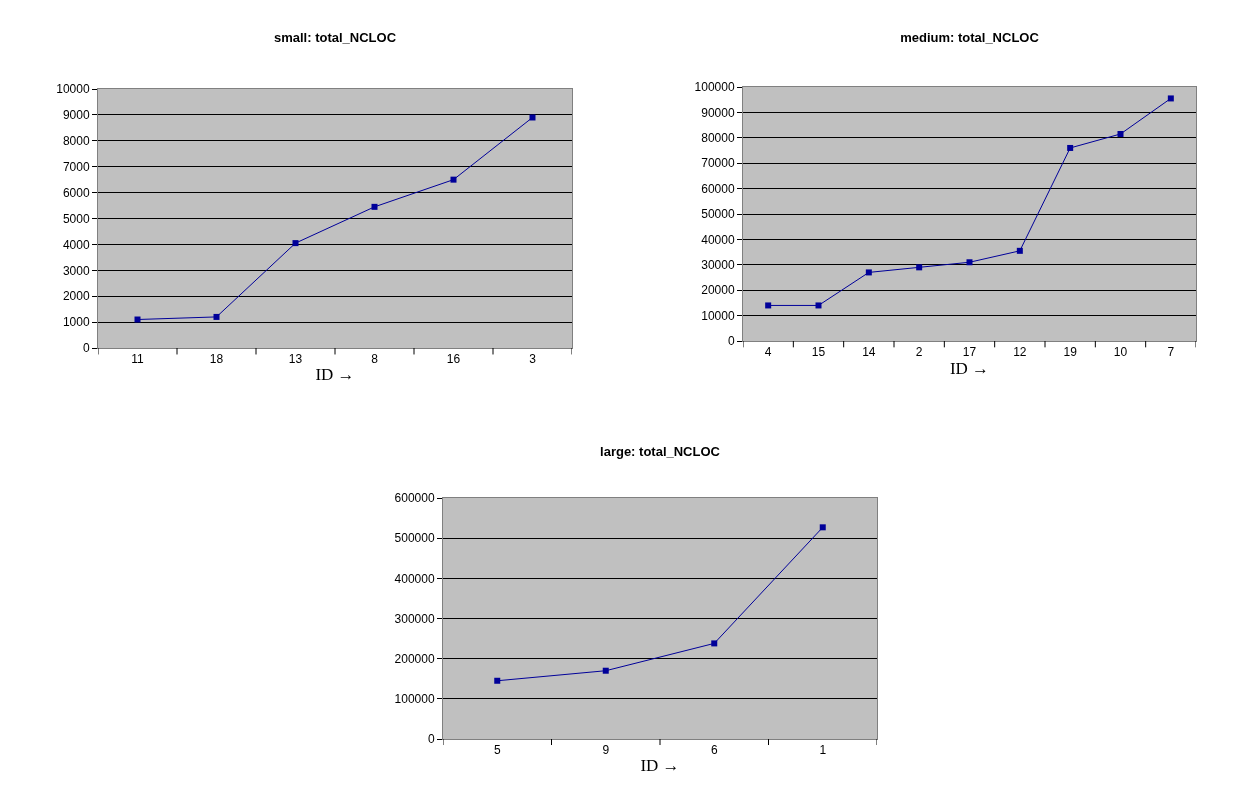  Describe the element at coordinates (414, 498) in the screenshot. I see `y-tick-label: 600000` at that location.